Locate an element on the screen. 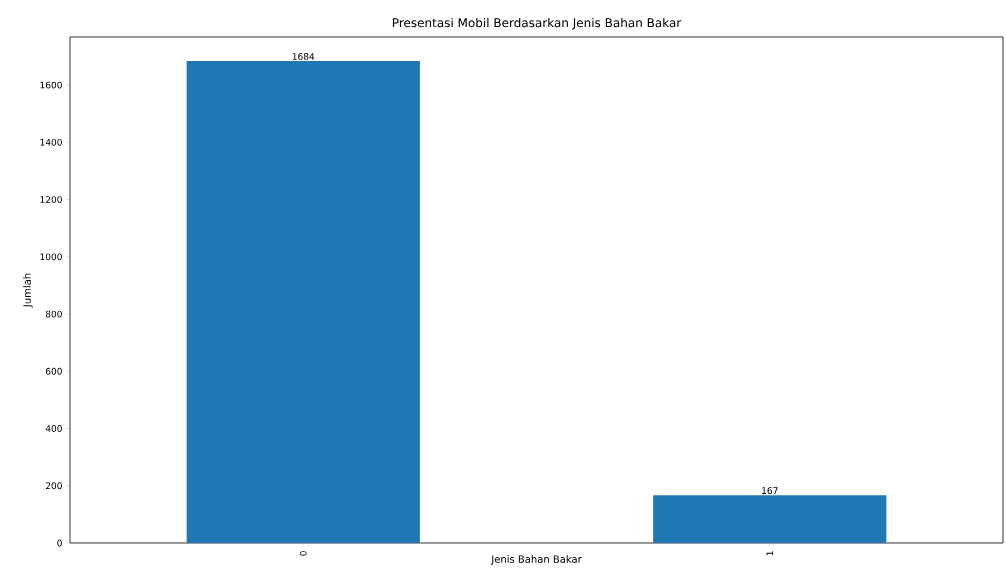  chart-title: Presentasi Mobil Berdasarkan Jenis Bahan Bakar is located at coordinates (537, 23).